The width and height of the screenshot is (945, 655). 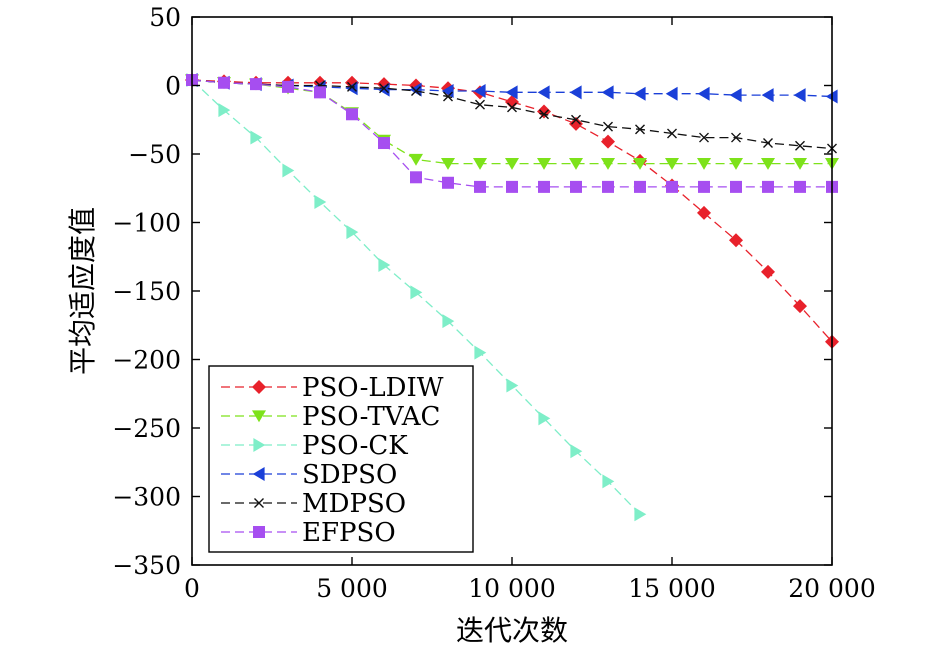 What do you see at coordinates (512, 630) in the screenshot?
I see `x-axis-label: 迭代次数` at bounding box center [512, 630].